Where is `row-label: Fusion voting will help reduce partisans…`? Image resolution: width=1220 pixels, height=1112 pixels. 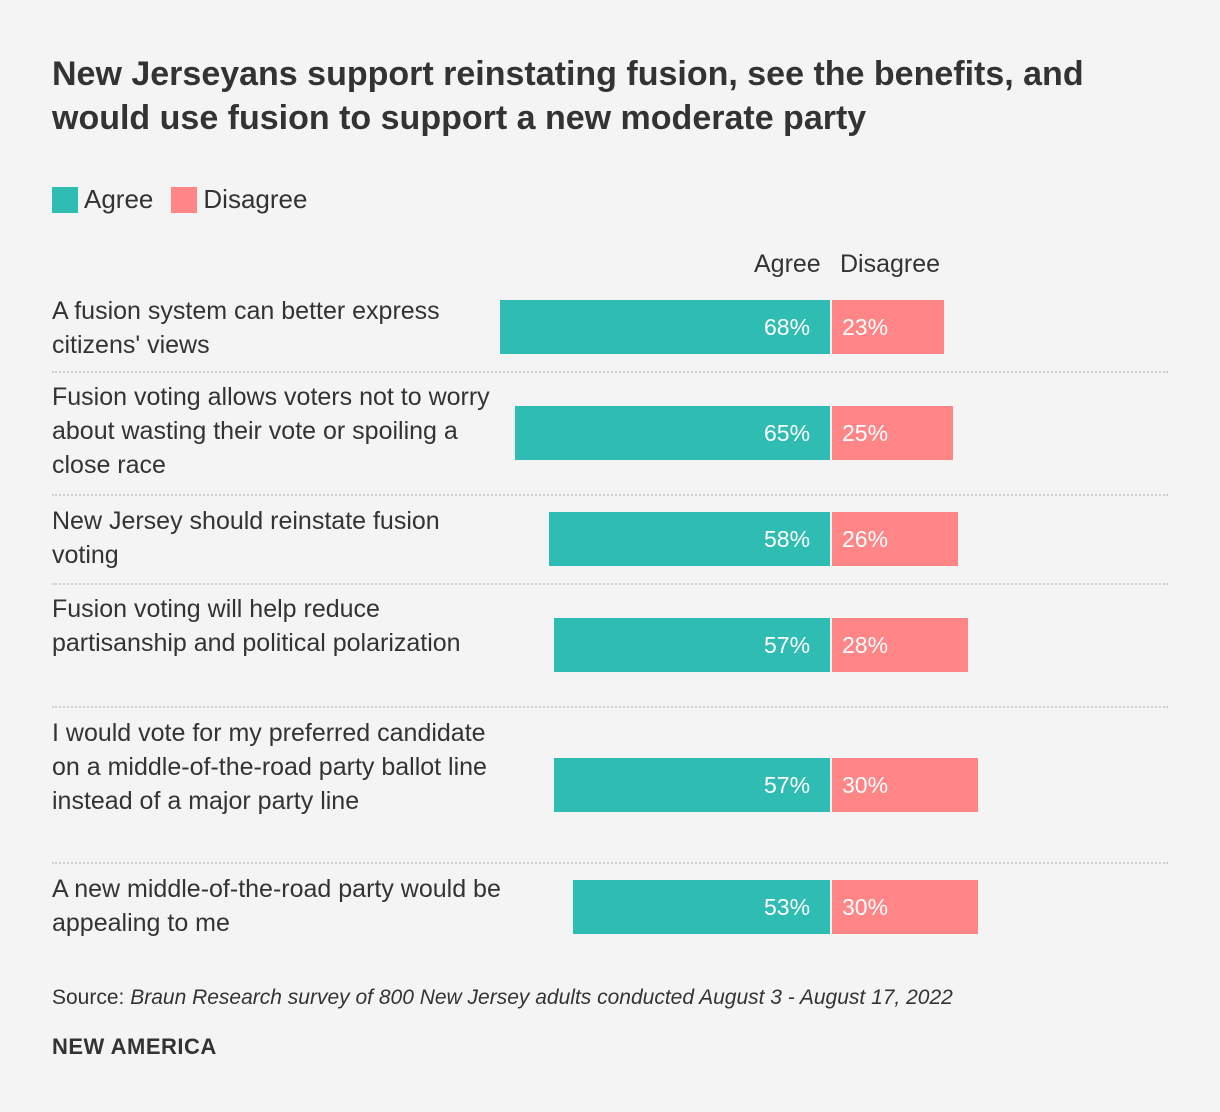 row-label: Fusion voting will help reduce partisans… is located at coordinates (256, 626).